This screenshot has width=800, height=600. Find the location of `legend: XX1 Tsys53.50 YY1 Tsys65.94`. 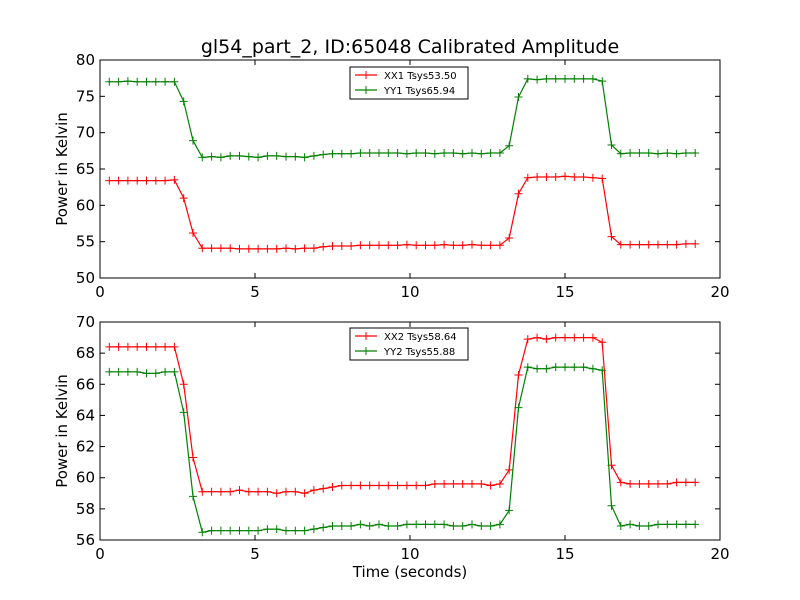

legend: XX1 Tsys53.50 YY1 Tsys65.94 is located at coordinates (409, 83).